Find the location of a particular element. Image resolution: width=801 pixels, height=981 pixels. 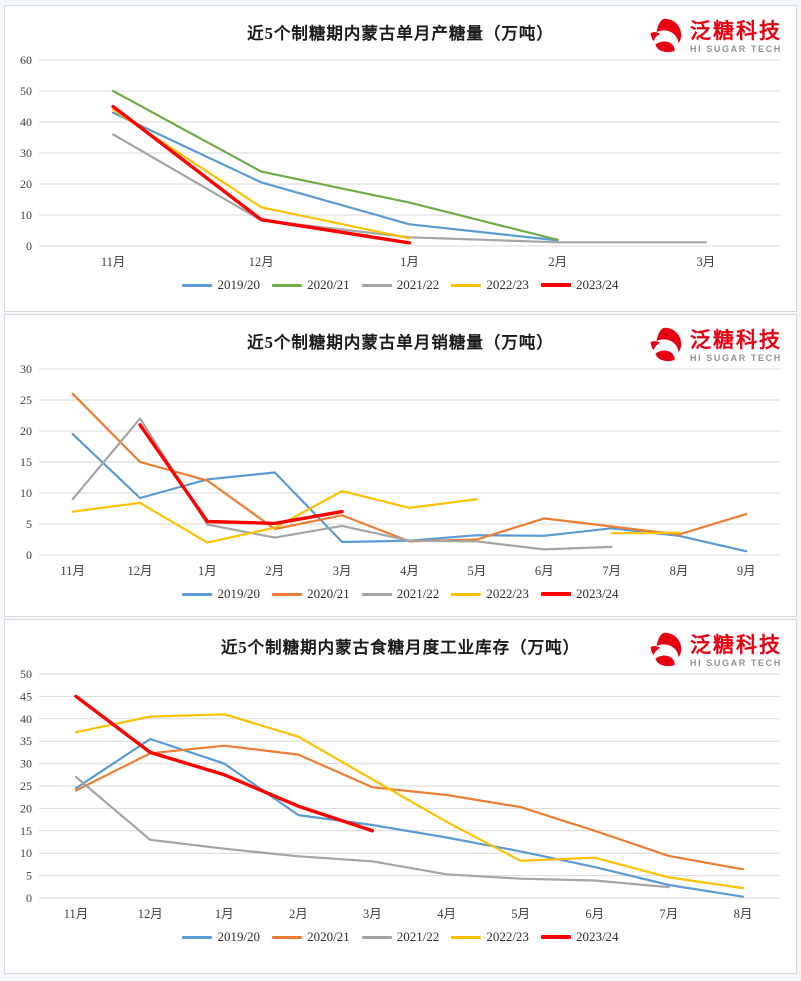

x-axis-tick-label: 3月 is located at coordinates (706, 262).